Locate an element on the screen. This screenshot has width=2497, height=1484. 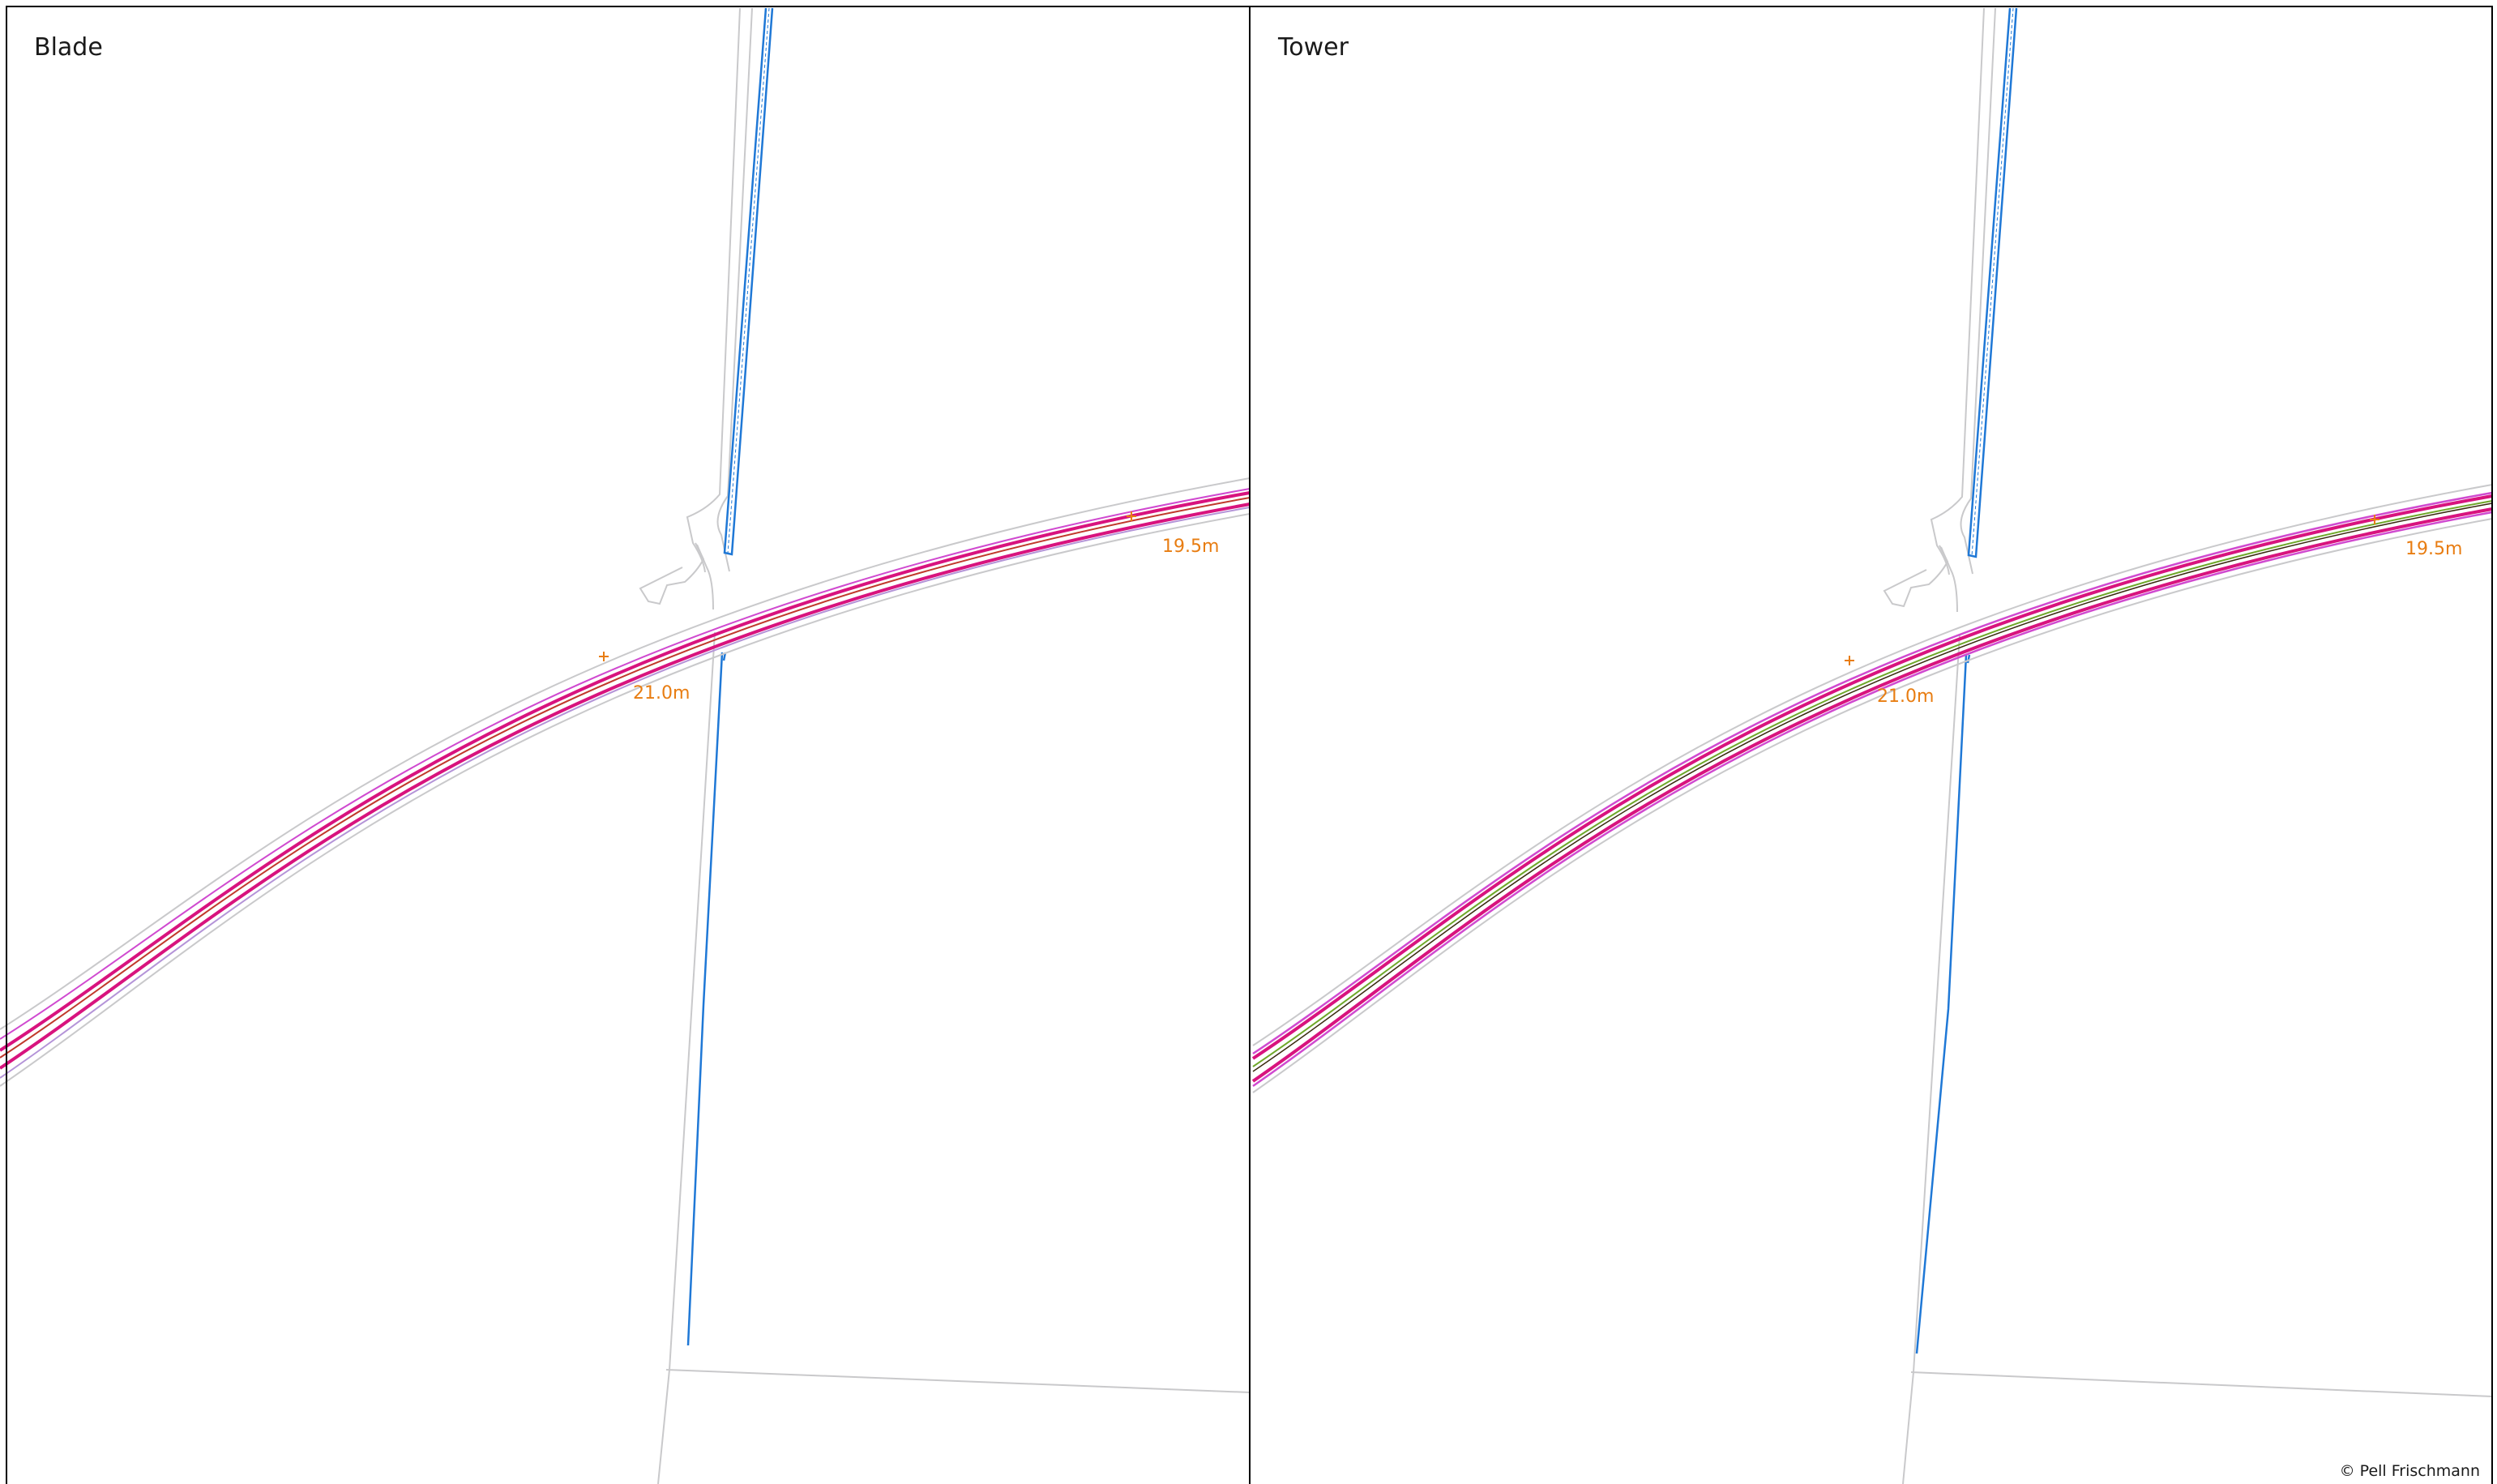
panel-title: Tower is located at coordinates (1313, 47).